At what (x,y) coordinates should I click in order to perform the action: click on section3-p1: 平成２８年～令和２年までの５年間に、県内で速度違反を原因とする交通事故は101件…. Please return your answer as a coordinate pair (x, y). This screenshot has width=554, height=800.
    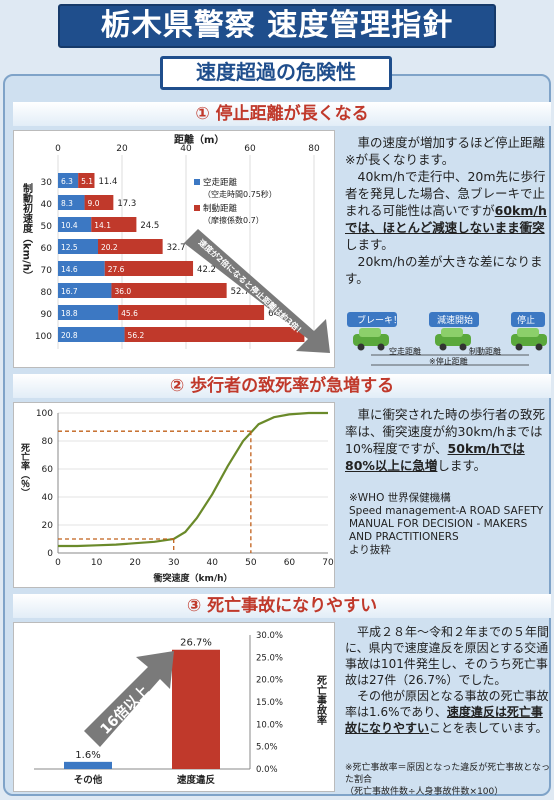
    Looking at the image, I should click on (447, 656).